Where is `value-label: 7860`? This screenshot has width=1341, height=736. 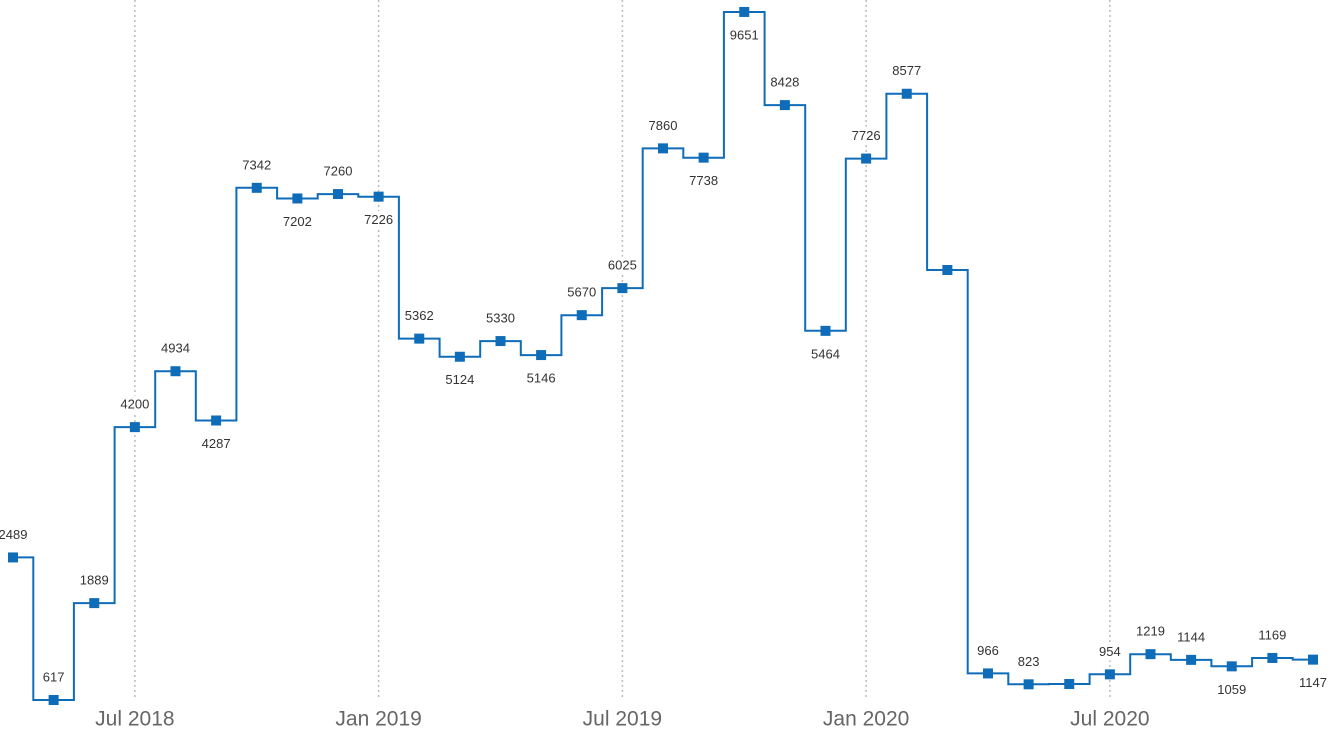 value-label: 7860 is located at coordinates (663, 125).